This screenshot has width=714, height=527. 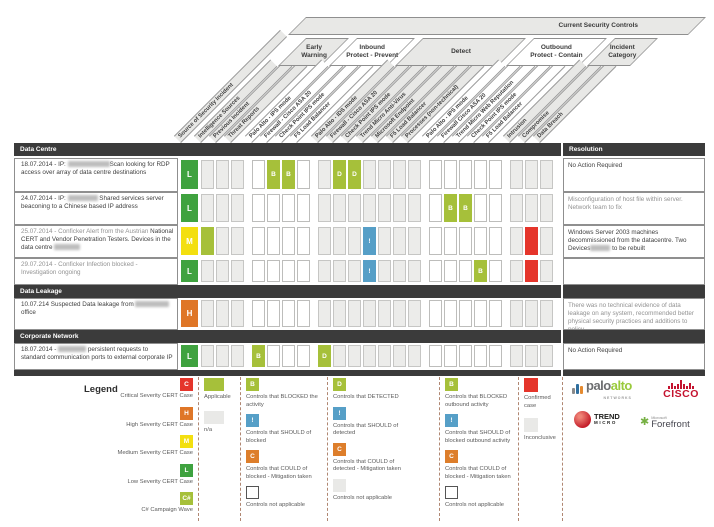 What do you see at coordinates (44, 164) in the screenshot?
I see `text-segment: 18.07.2014 - IP:` at bounding box center [44, 164].